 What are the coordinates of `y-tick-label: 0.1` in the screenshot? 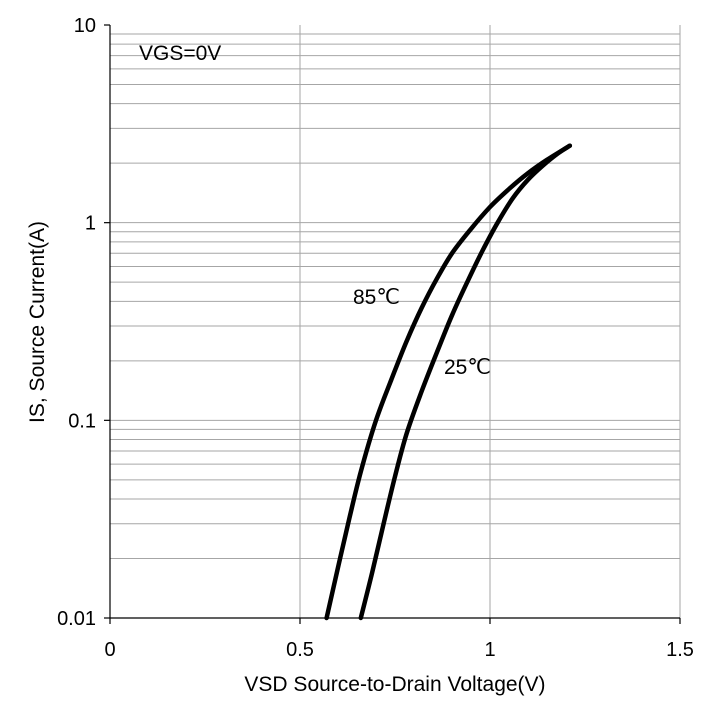 It's located at (82, 421).